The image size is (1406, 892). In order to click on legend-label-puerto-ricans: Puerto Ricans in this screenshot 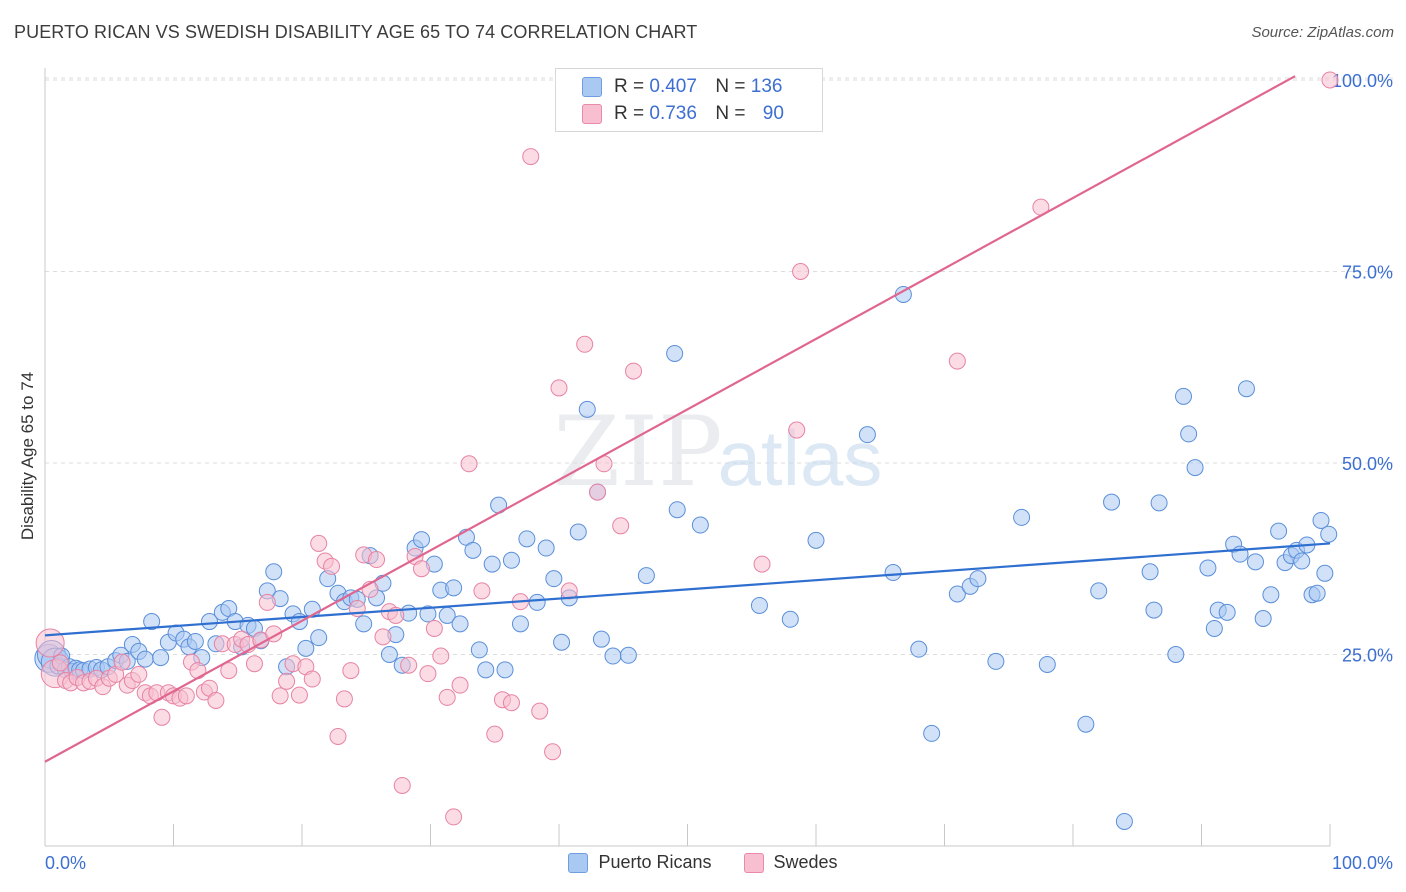, I will do `click(655, 862)`.